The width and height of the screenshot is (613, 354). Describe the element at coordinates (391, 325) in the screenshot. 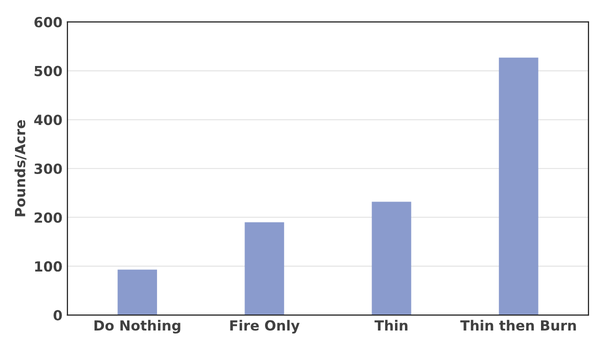

I see `x-tick-label: Thin` at that location.